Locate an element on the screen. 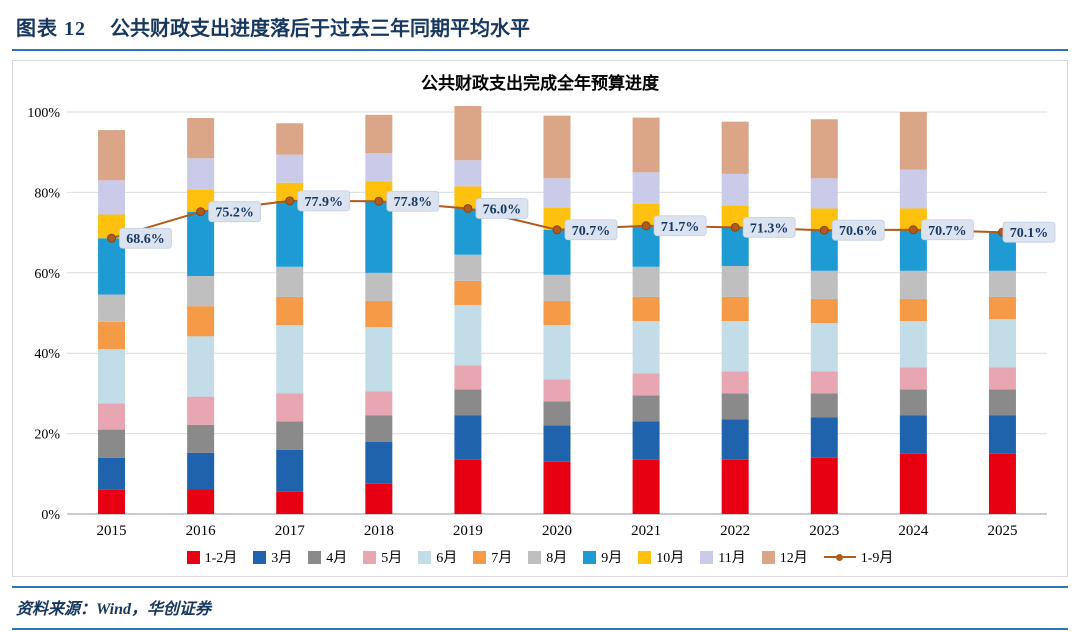 The image size is (1080, 632). legend-label: 9月 is located at coordinates (612, 558).